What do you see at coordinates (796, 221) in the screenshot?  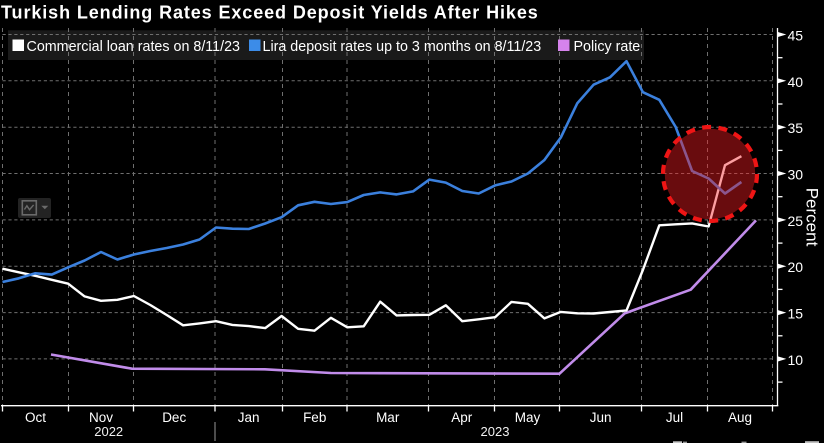 I see `svg-text: 25` at bounding box center [796, 221].